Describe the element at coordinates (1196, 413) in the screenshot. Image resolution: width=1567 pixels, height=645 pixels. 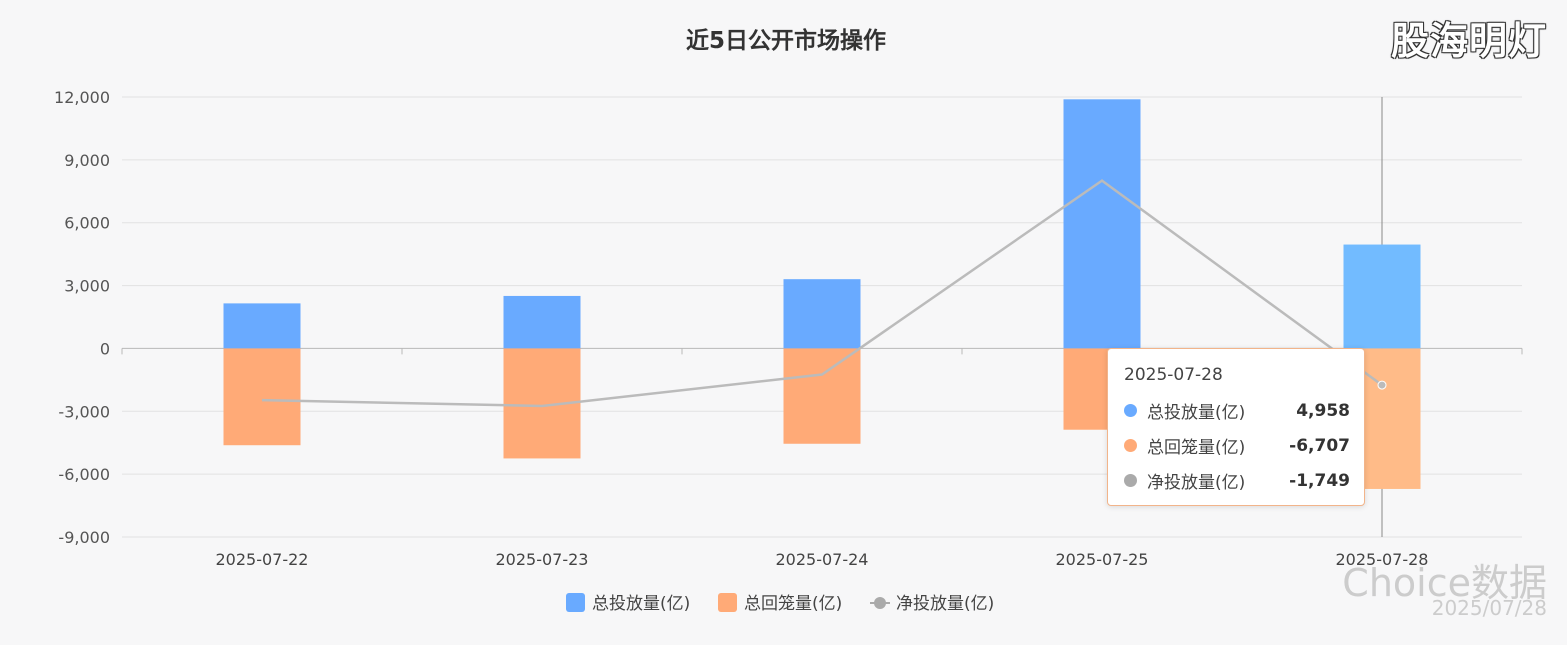
I see `tooltip-invest-label: 总投放量(亿)` at that location.